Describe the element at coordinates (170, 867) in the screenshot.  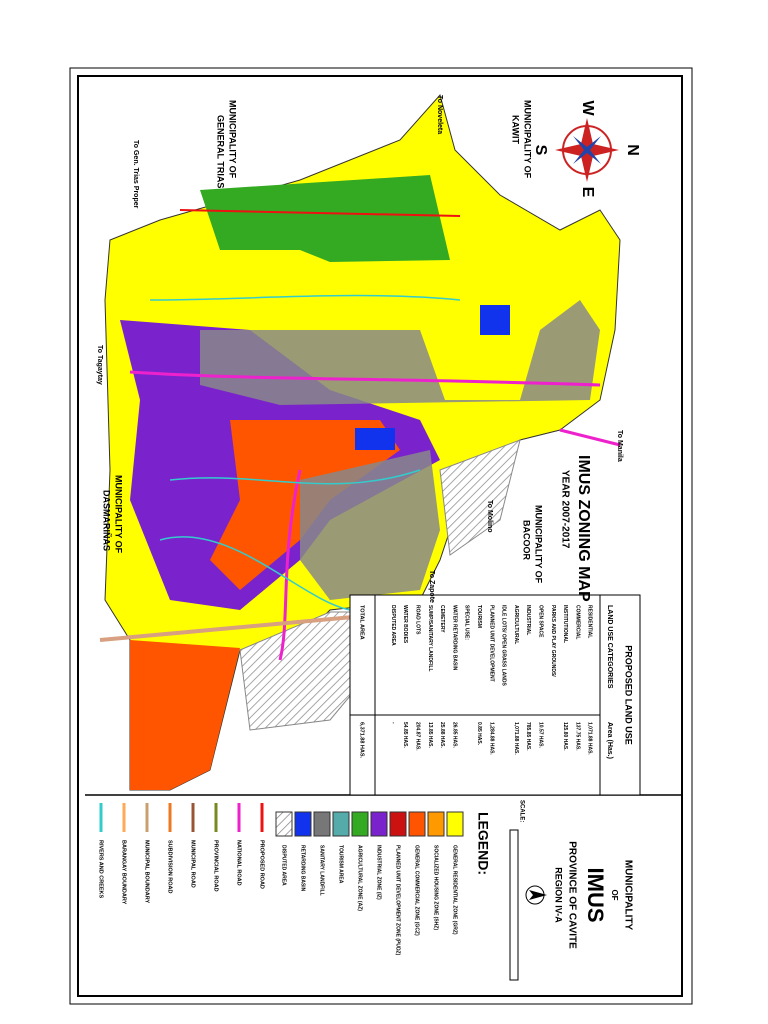
I see `legend-label: SUBDIVISION ROAD` at that location.